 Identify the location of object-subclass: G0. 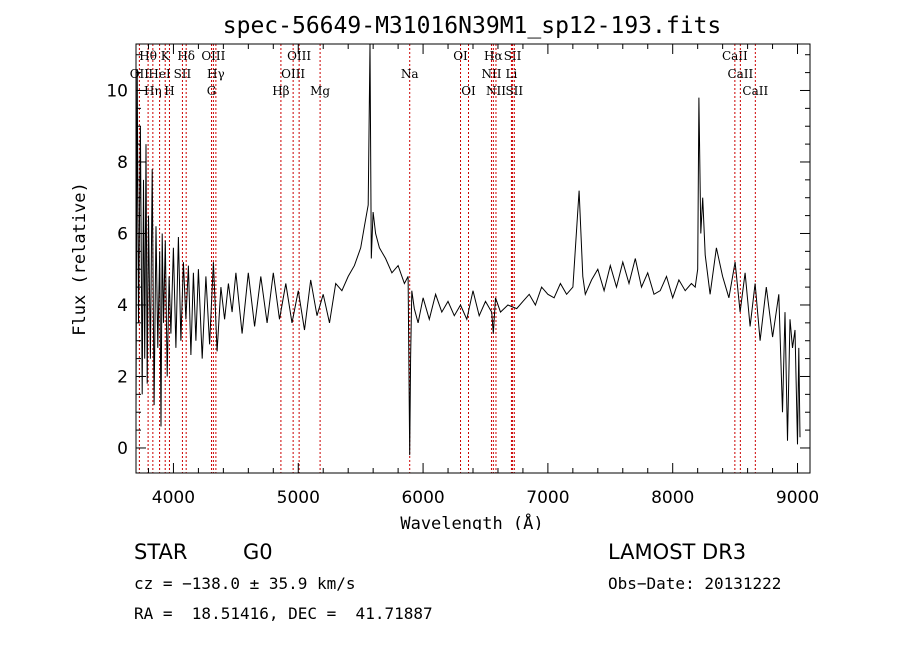
(258, 552).